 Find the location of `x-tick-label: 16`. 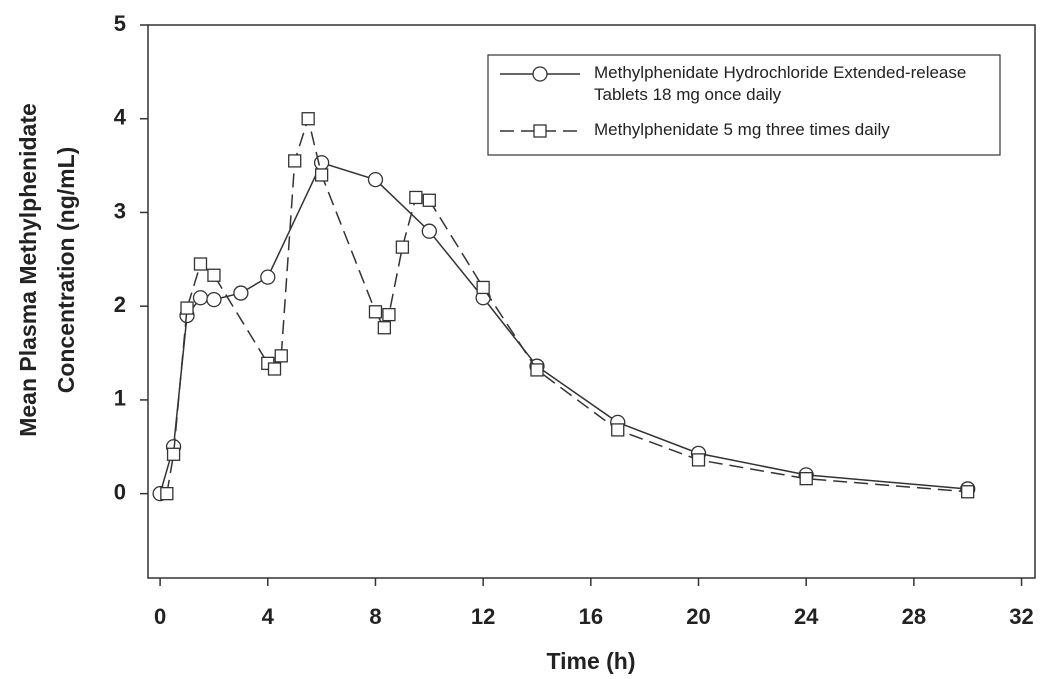

x-tick-label: 16 is located at coordinates (591, 616).